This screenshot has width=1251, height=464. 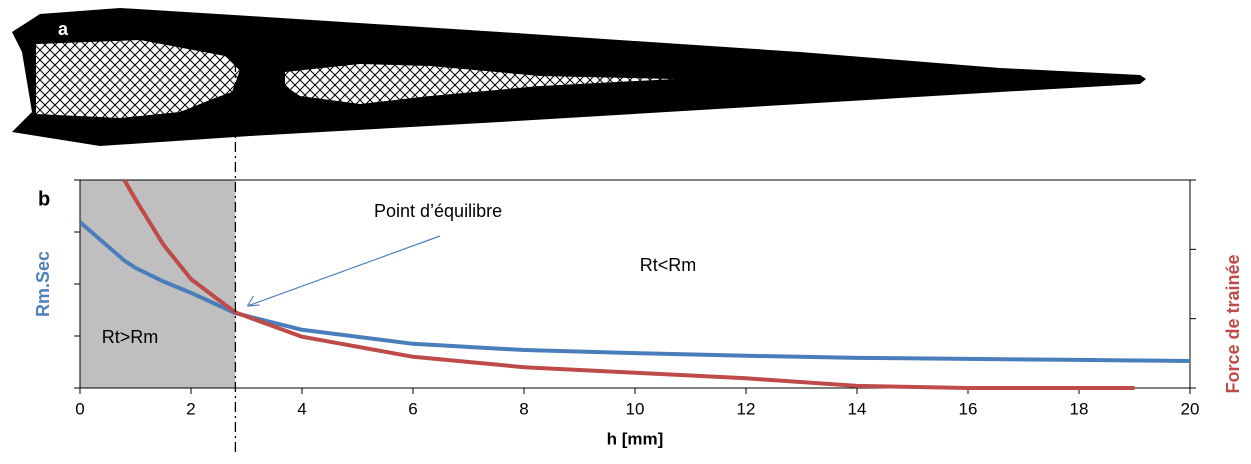 I want to click on panel-label: b, so click(x=44, y=199).